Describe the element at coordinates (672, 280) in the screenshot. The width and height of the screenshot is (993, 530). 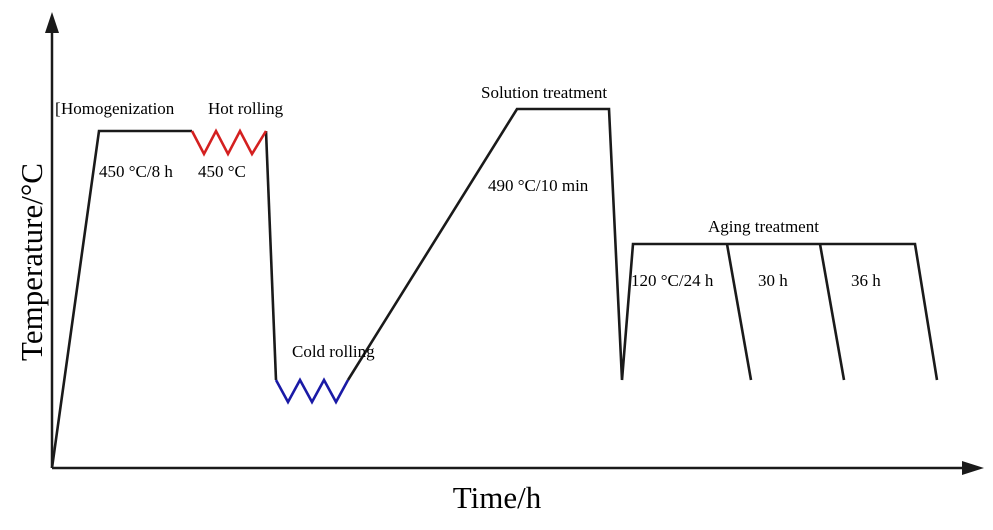
I see `aging-condition-1: 120 °C/24 h` at that location.